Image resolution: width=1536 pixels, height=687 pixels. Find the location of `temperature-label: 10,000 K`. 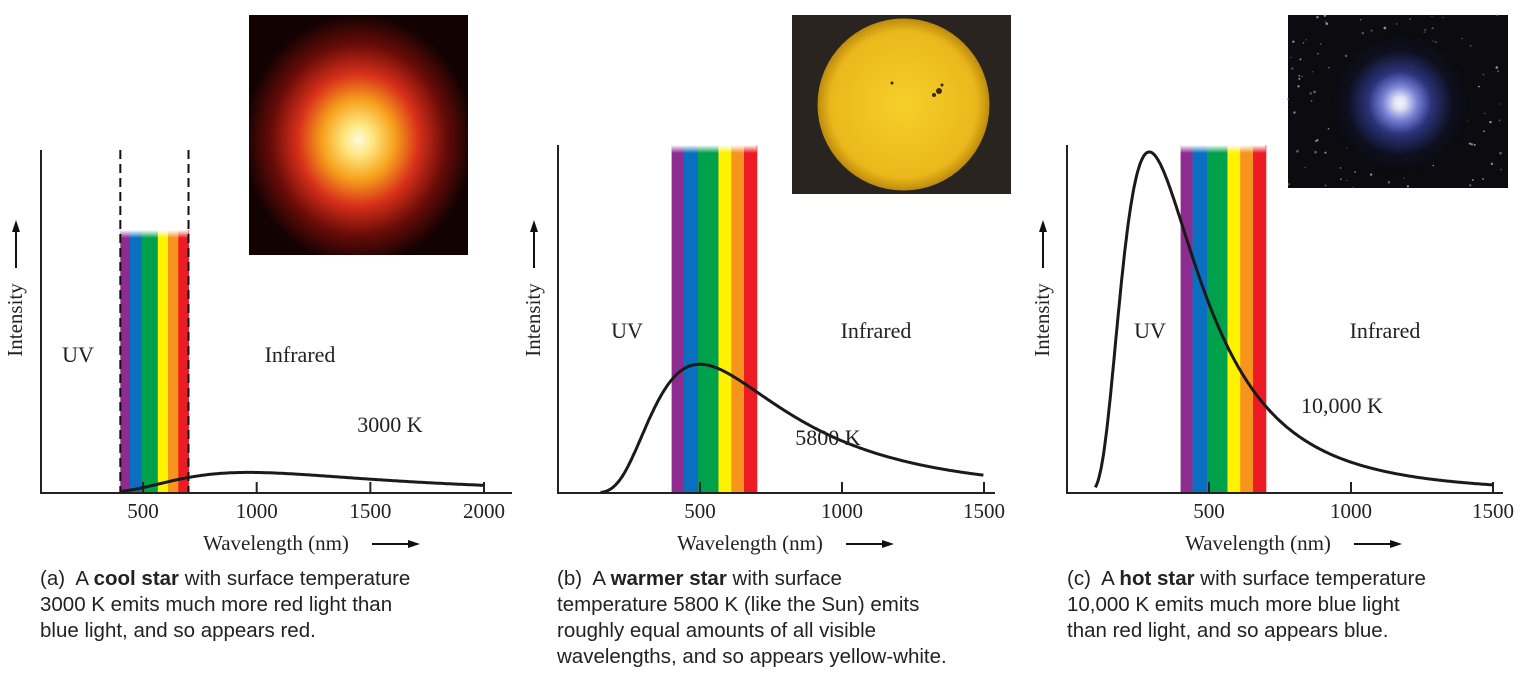

temperature-label: 10,000 K is located at coordinates (1342, 405).